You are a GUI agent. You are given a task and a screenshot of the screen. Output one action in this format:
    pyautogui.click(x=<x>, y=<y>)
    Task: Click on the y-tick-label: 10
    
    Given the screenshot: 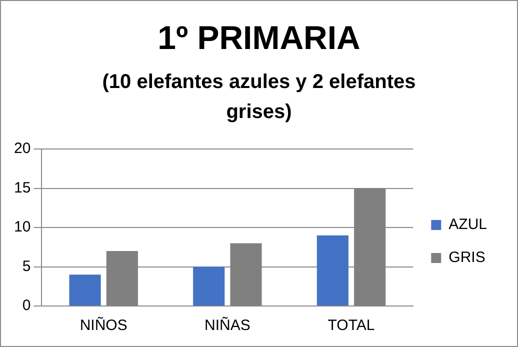 What is the action you would take?
    pyautogui.click(x=22, y=227)
    